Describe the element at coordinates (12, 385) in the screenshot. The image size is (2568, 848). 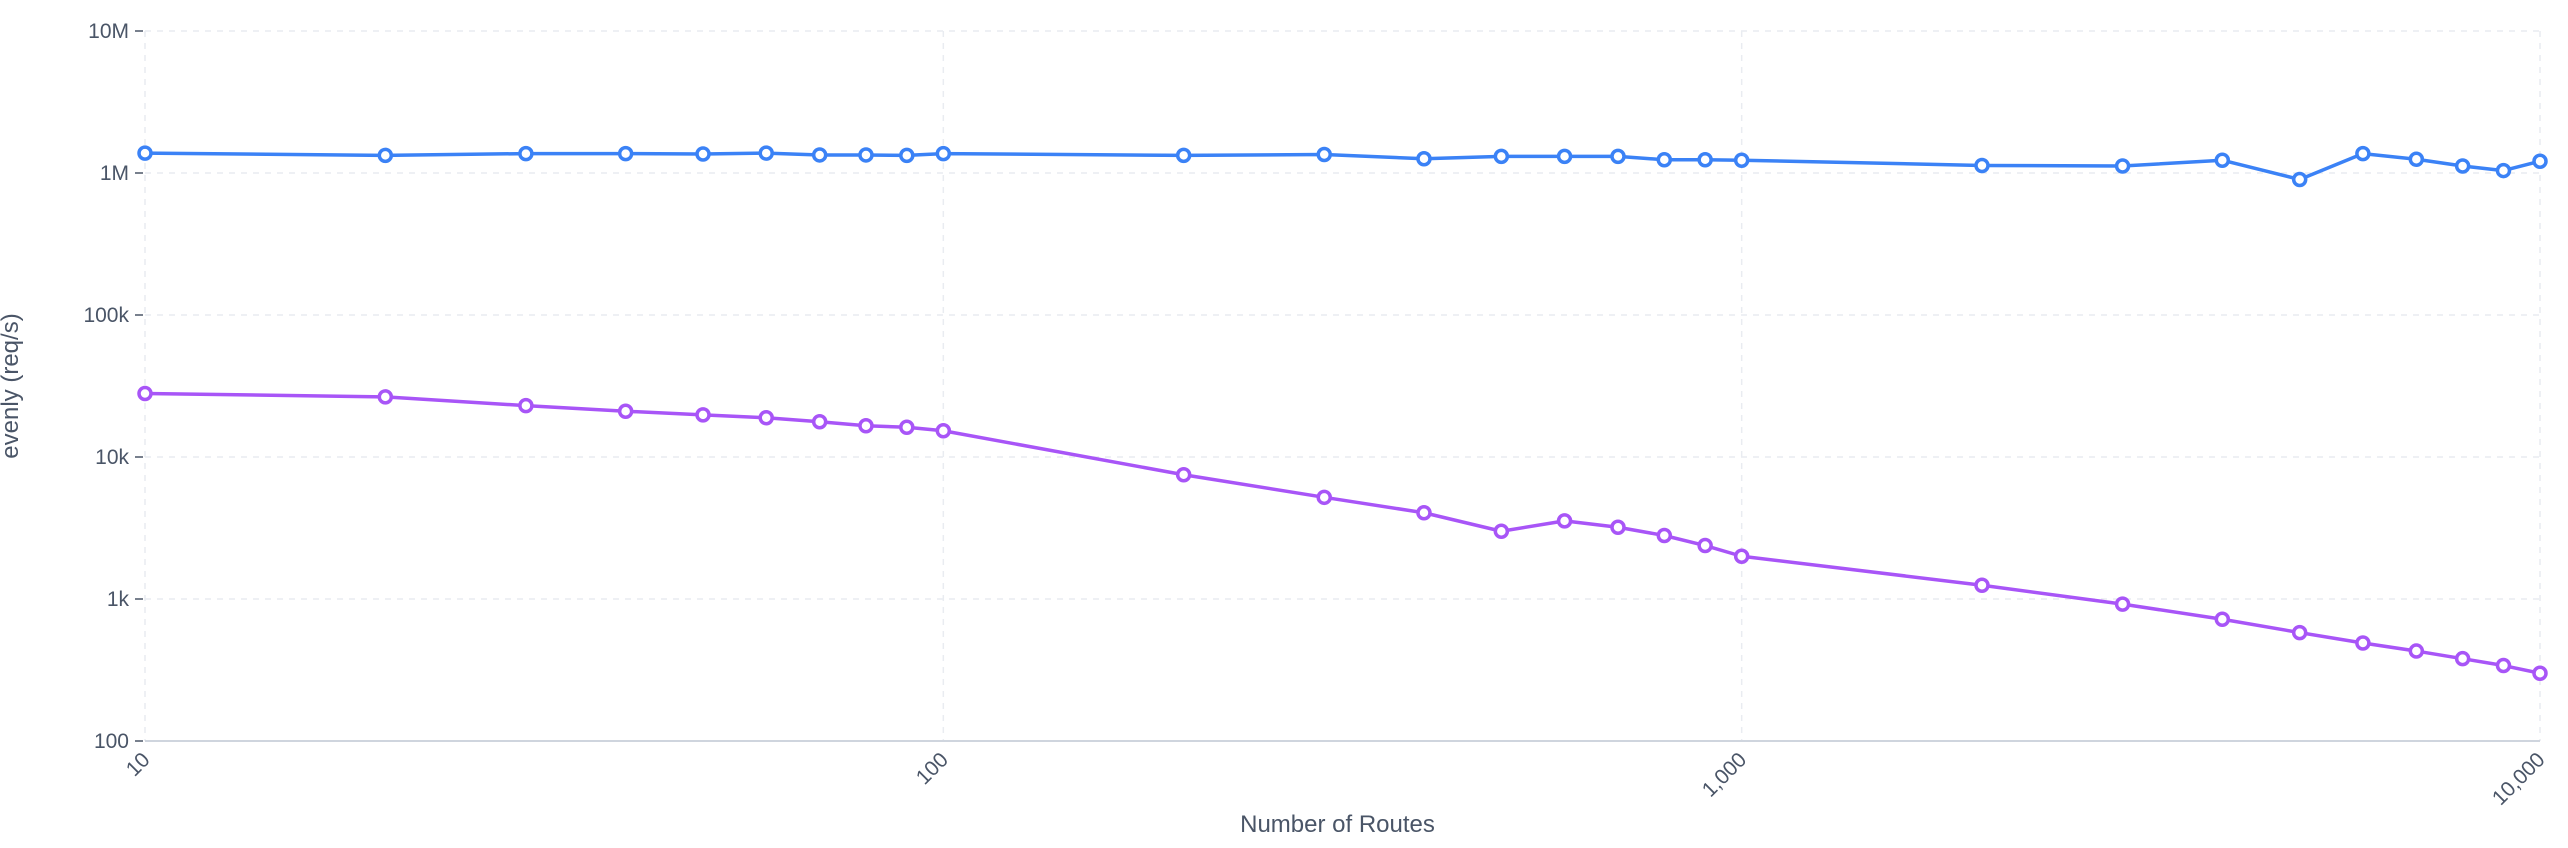
I see `y-axis-title: evenly (req/s)` at that location.